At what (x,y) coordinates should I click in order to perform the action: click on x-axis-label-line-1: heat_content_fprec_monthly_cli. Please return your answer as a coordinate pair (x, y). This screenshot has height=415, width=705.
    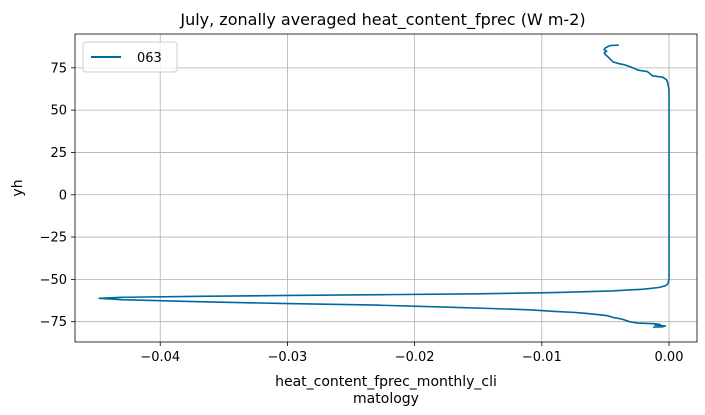
    Looking at the image, I should click on (386, 382).